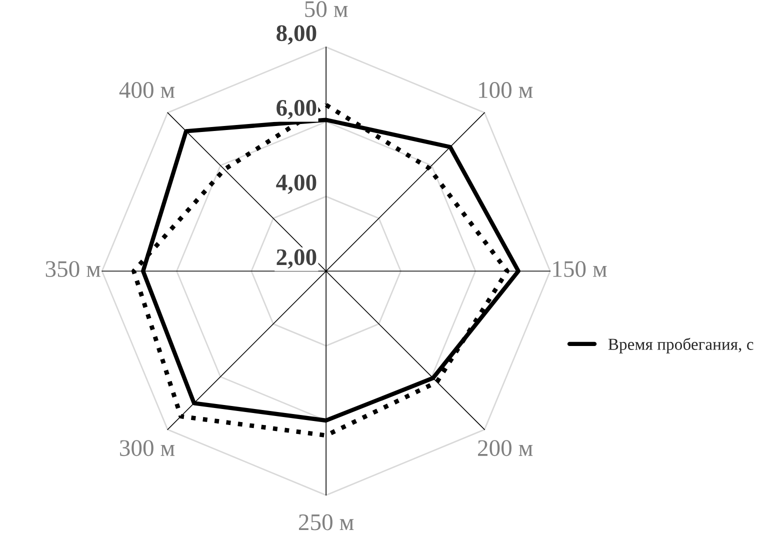 This screenshot has width=781, height=540. I want to click on spoke-label: 50 м, so click(326, 9).